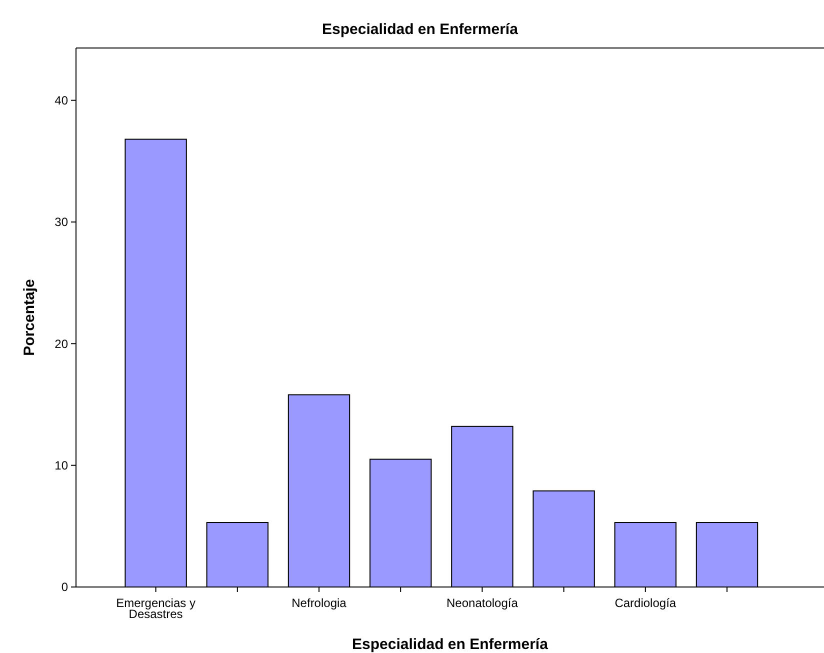  What do you see at coordinates (29, 317) in the screenshot?
I see `y-axis-title: Porcentaje` at bounding box center [29, 317].